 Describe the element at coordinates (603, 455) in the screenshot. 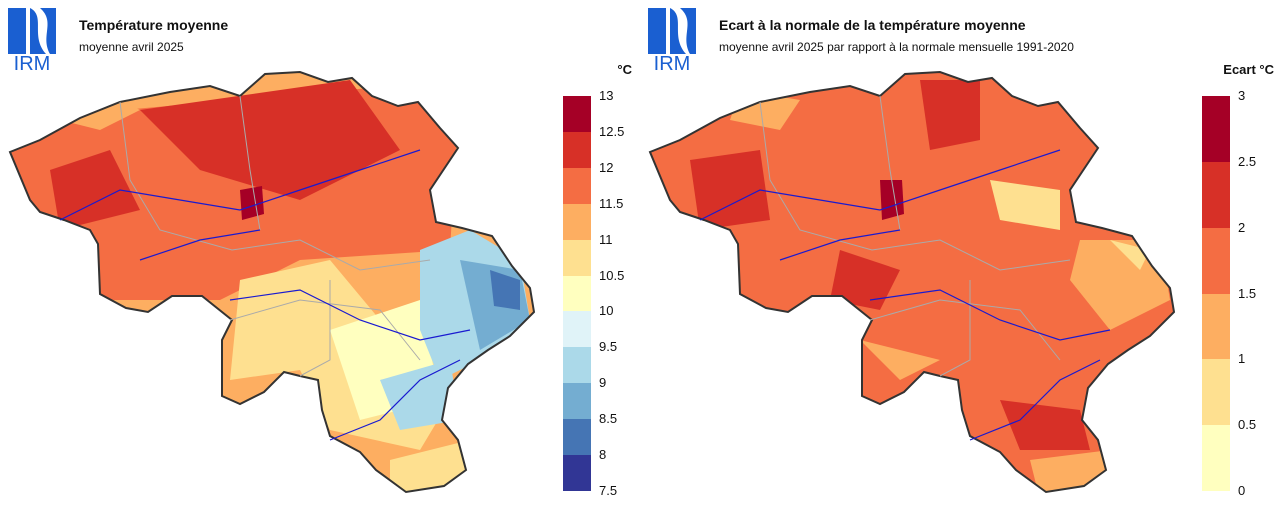

I see `legend-label: 8` at that location.